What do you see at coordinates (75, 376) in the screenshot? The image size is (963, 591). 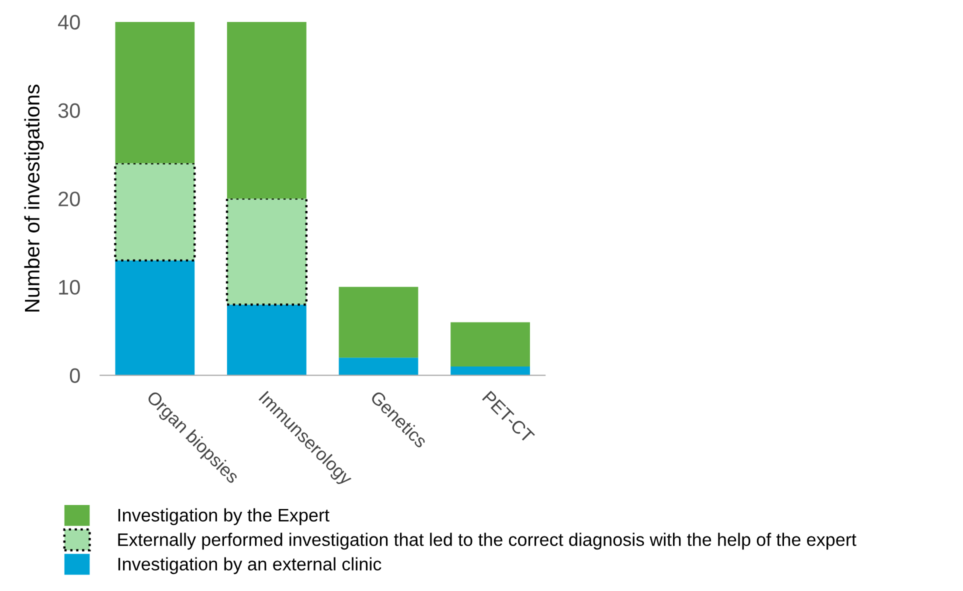 I see `y-tick-label: 0` at bounding box center [75, 376].